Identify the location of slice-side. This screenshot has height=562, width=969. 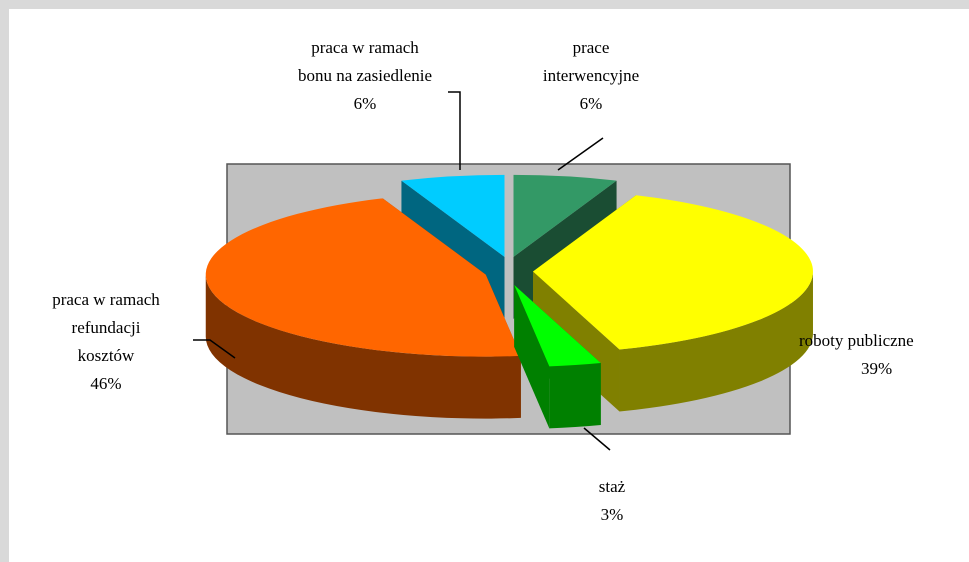
(532, 357).